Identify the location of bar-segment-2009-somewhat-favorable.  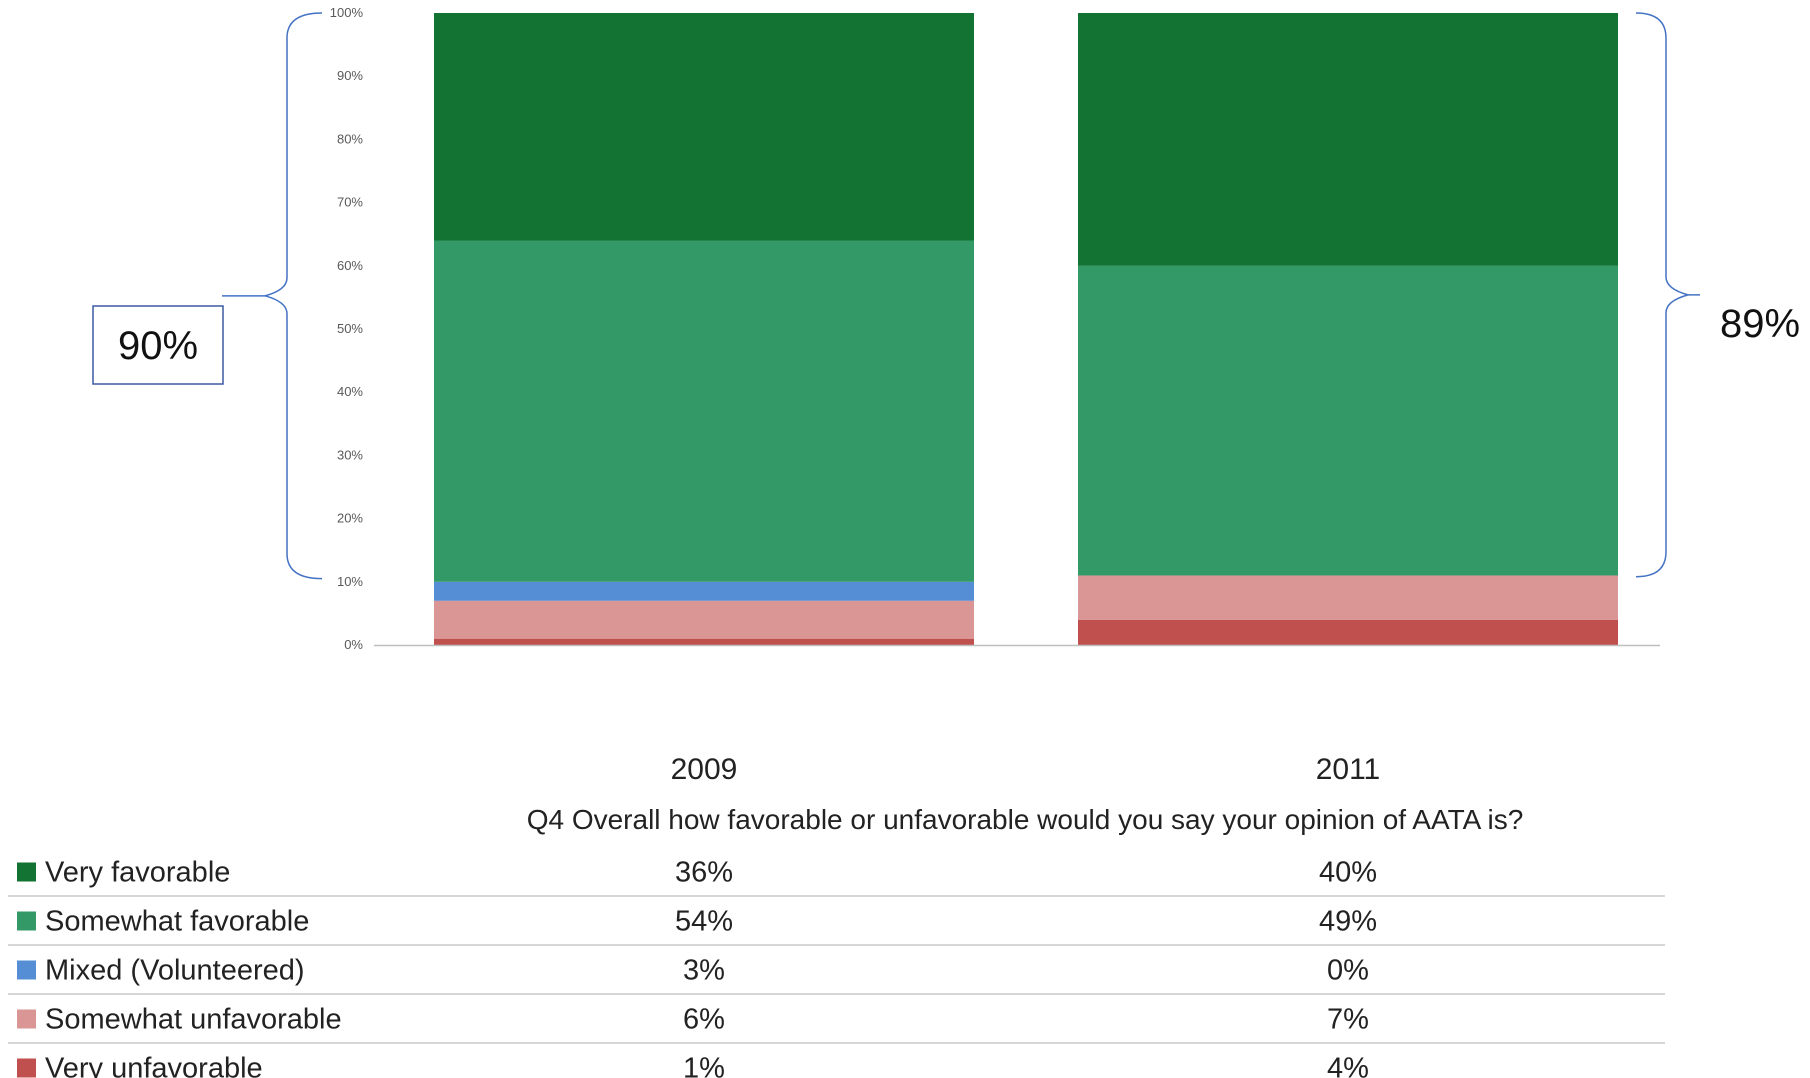
(704, 411).